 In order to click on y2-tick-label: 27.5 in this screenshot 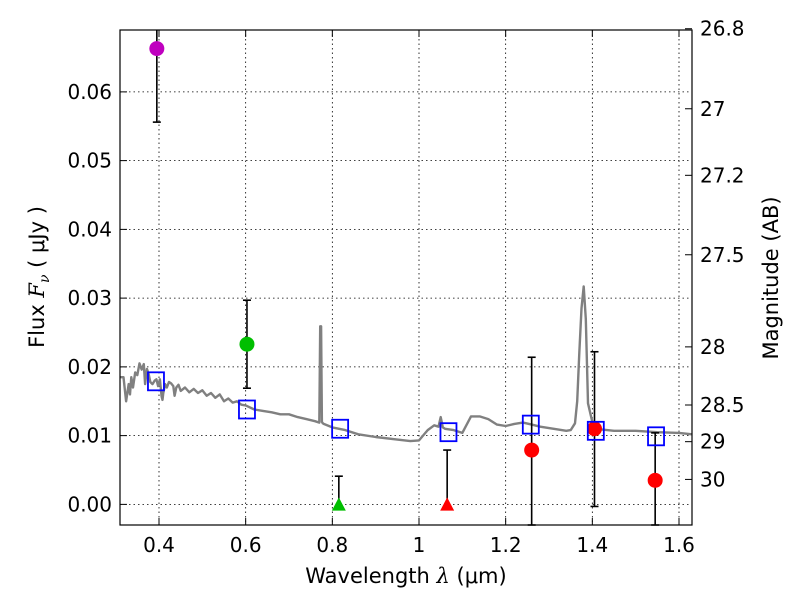, I will do `click(722, 255)`.